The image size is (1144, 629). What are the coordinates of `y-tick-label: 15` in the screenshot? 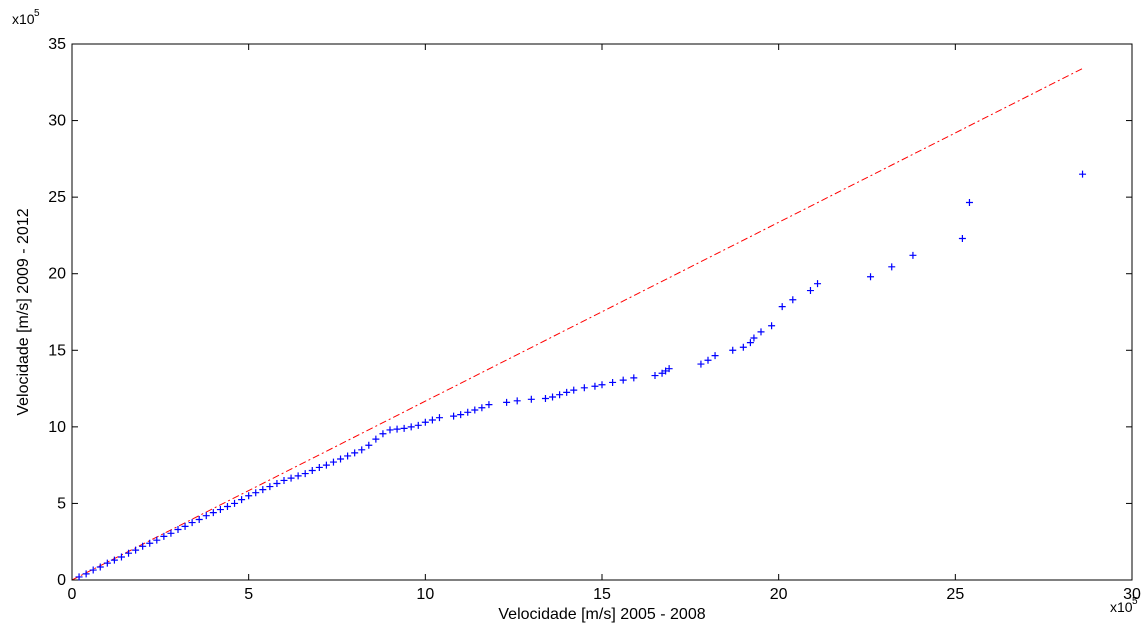 It's located at (57, 350).